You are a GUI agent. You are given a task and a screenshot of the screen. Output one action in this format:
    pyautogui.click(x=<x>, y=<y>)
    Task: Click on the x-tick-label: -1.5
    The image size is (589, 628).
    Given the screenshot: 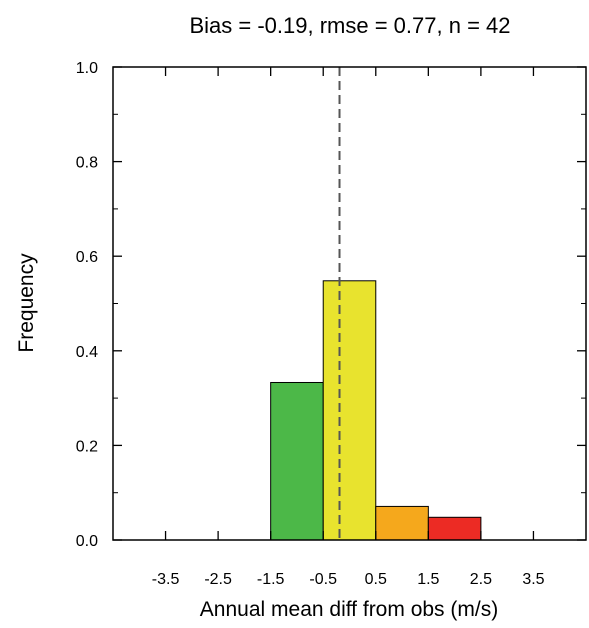 What is the action you would take?
    pyautogui.click(x=271, y=579)
    